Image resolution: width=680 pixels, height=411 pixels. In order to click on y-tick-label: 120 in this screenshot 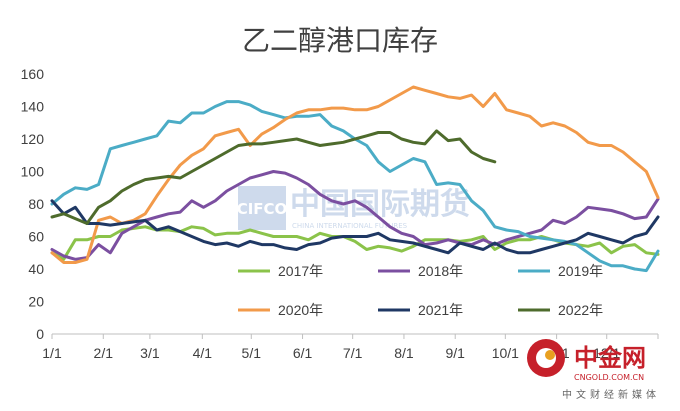, I will do `click(33, 139)`.